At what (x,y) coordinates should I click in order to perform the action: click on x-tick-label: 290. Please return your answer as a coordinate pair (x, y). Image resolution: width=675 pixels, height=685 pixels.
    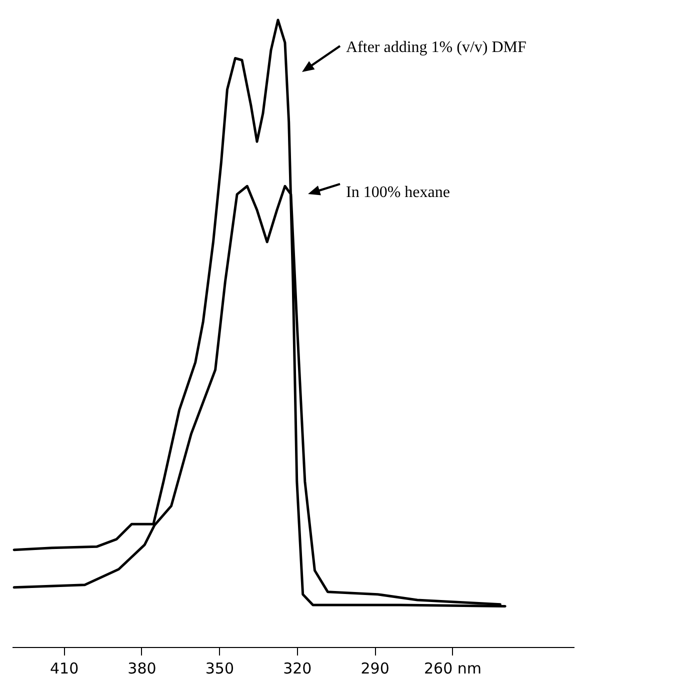
    Looking at the image, I should click on (375, 669).